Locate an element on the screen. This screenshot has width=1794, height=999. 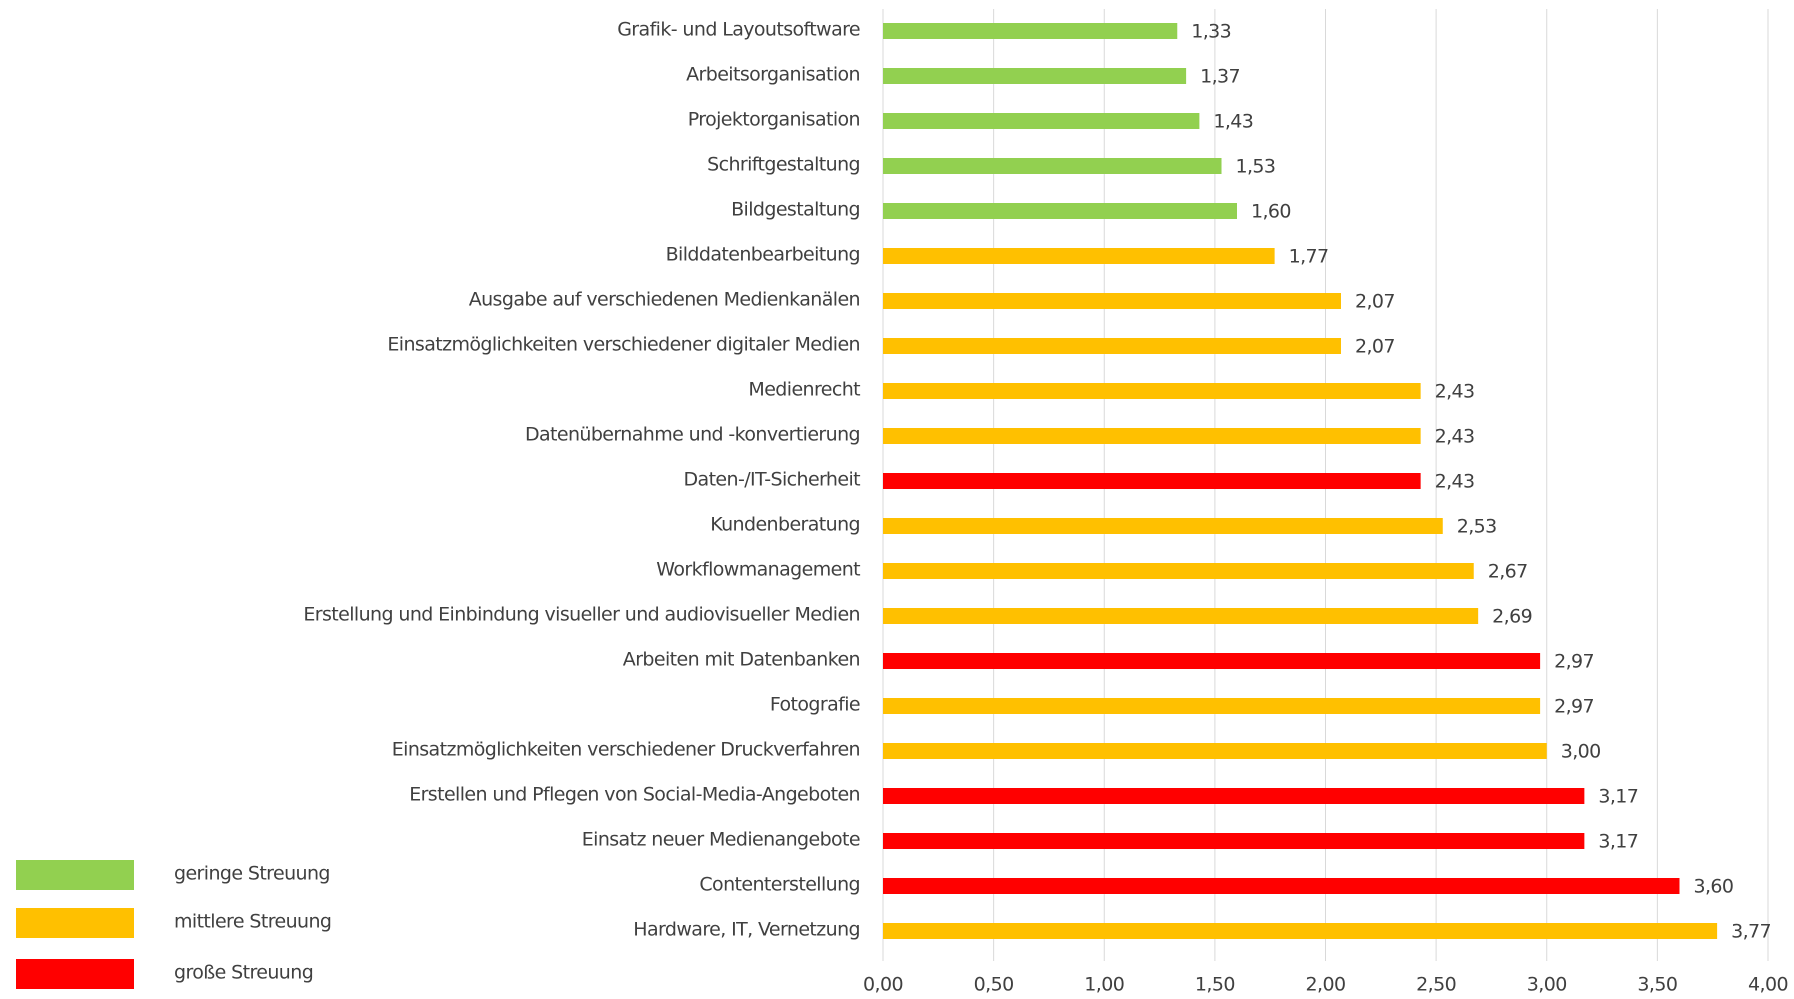
y-tick-label: Hardware, IT, Vernetzung is located at coordinates (746, 930).